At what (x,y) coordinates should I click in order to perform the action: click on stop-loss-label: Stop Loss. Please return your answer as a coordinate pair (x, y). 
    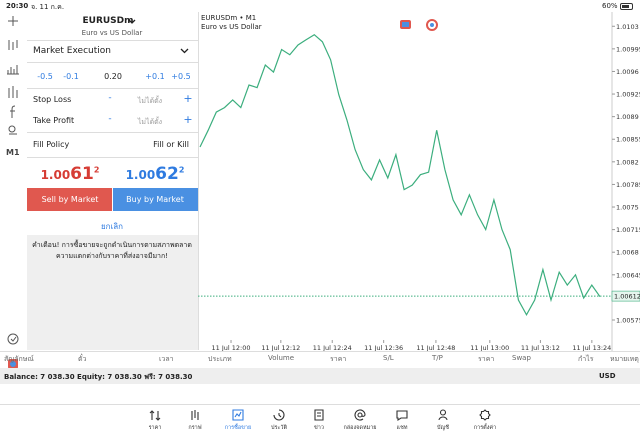
    Looking at the image, I should click on (52, 99).